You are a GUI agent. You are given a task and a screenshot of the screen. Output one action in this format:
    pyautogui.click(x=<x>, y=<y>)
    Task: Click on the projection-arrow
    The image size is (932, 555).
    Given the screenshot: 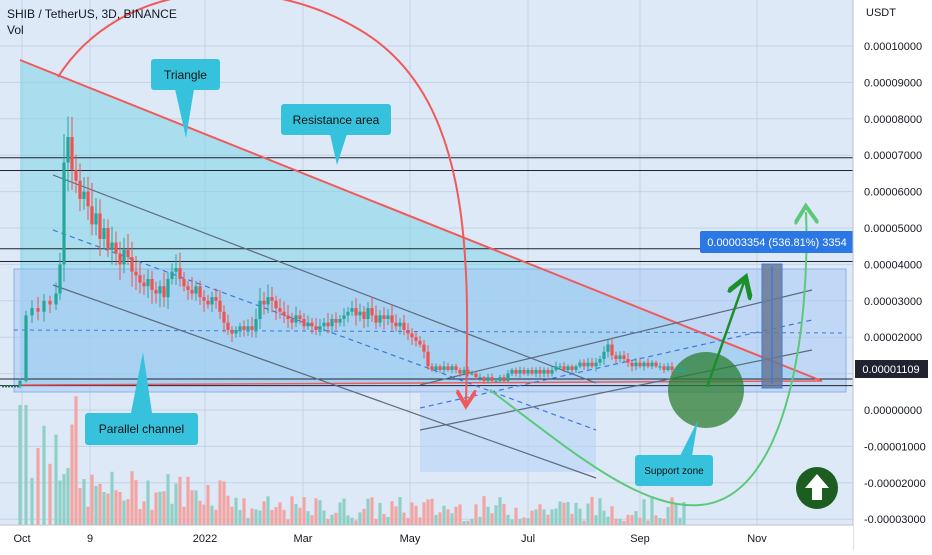 What is the action you would take?
    pyautogui.click(x=724, y=335)
    